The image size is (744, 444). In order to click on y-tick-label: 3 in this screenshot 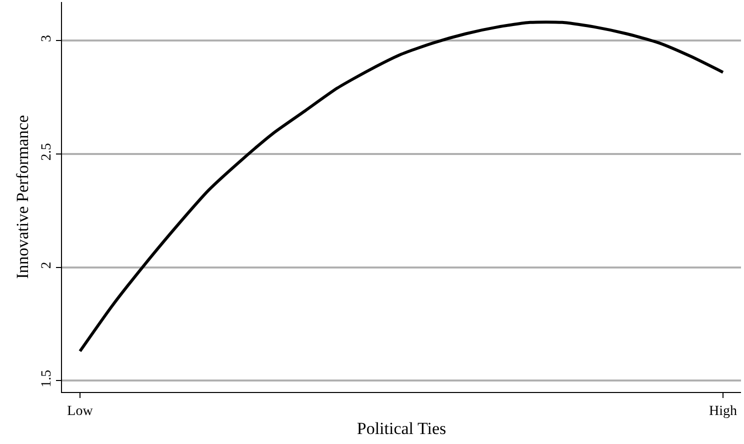, I will do `click(46, 38)`.